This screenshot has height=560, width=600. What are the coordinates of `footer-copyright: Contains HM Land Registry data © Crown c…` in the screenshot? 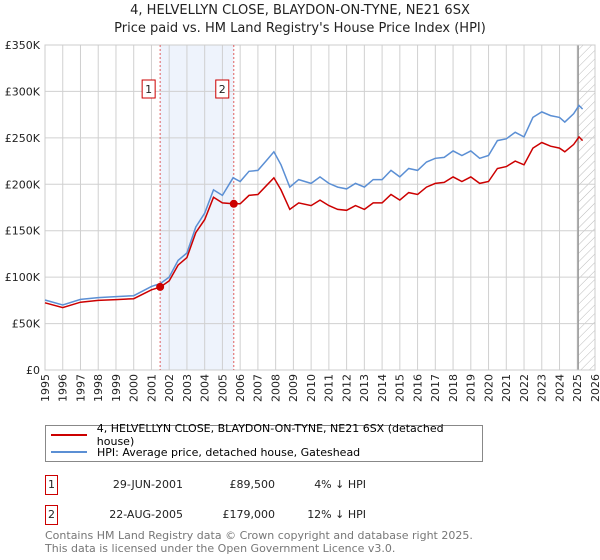 It's located at (259, 535).